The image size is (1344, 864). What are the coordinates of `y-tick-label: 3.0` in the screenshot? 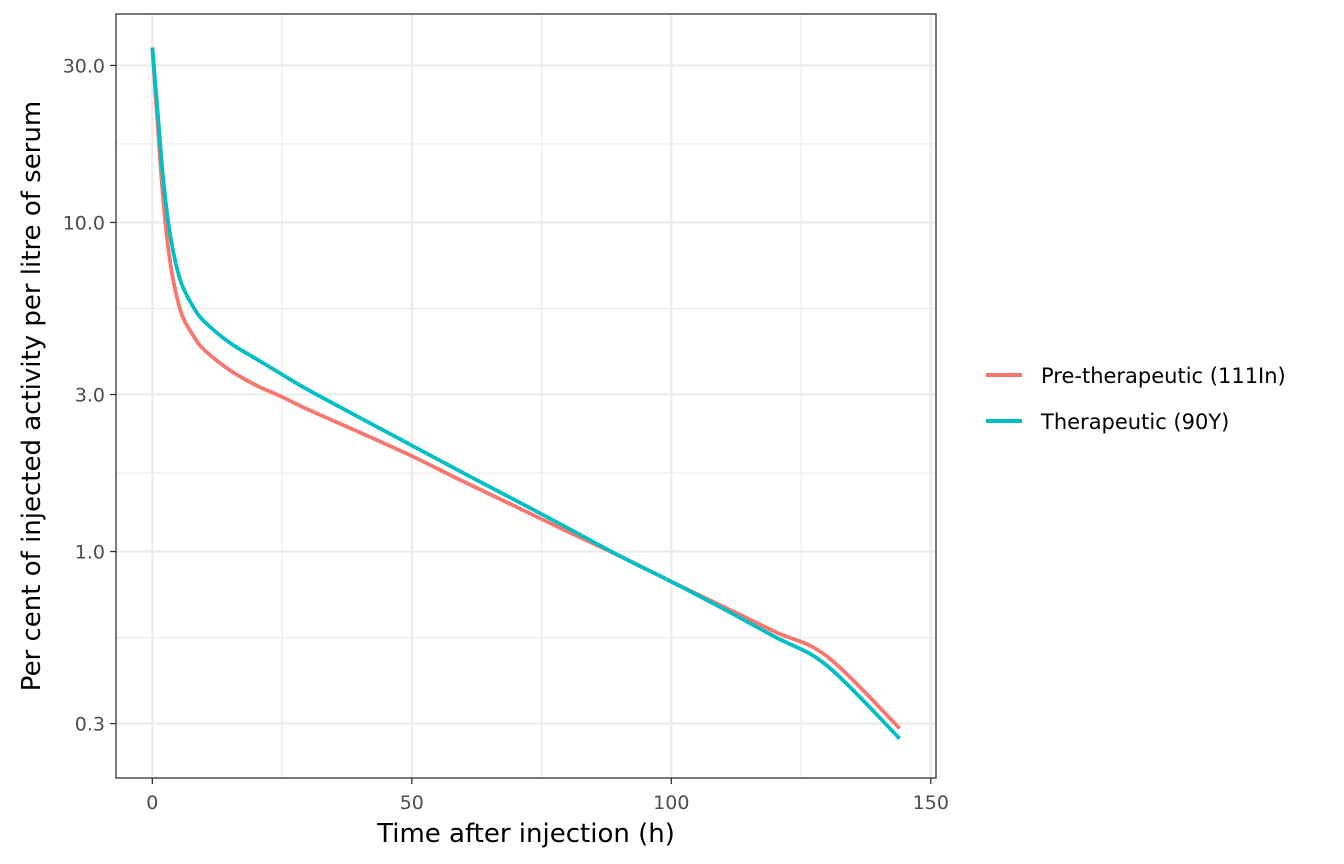 It's located at (90, 396).